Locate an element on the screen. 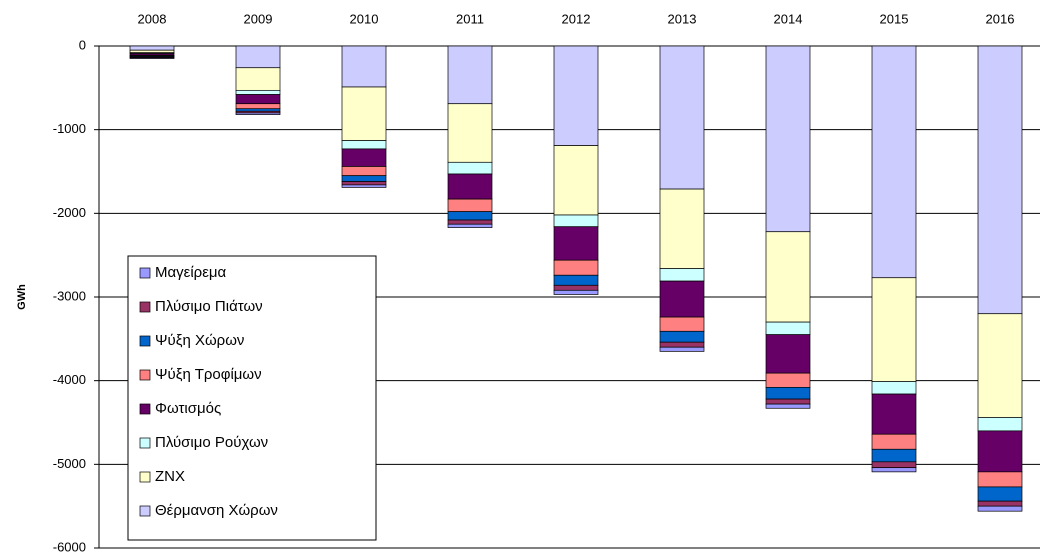  y-tick-label: -6000 is located at coordinates (69, 546).